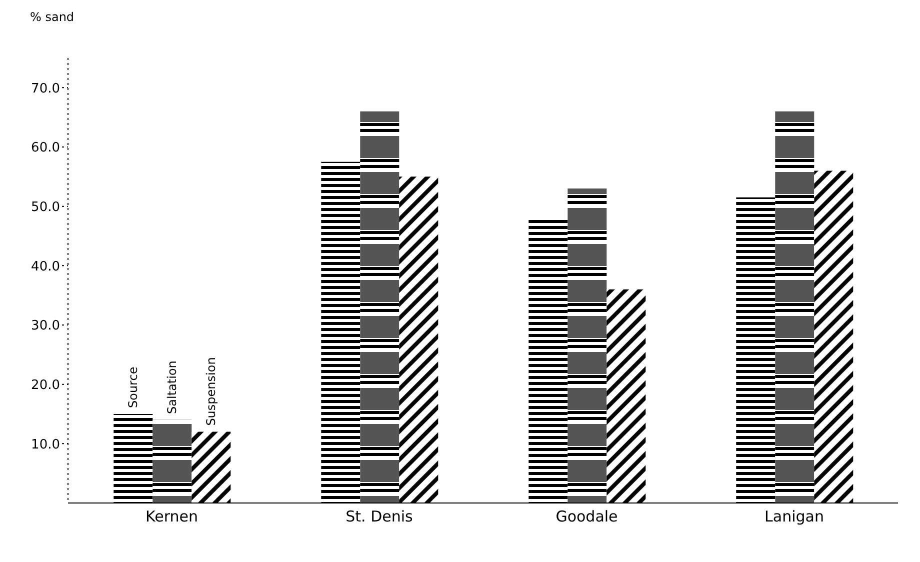  What do you see at coordinates (211, 391) in the screenshot?
I see `text: Suspension` at bounding box center [211, 391].